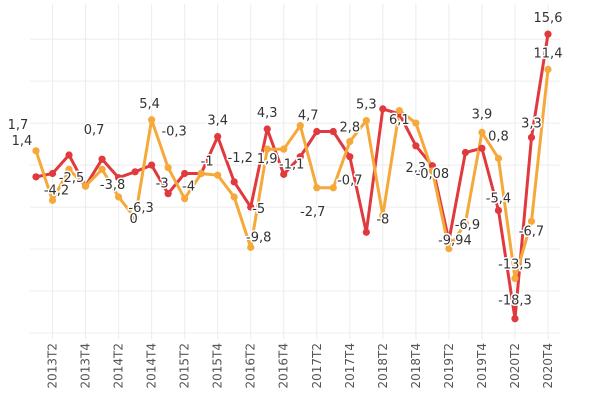  What do you see at coordinates (112, 185) in the screenshot?
I see `data-label: -3,8` at bounding box center [112, 185].